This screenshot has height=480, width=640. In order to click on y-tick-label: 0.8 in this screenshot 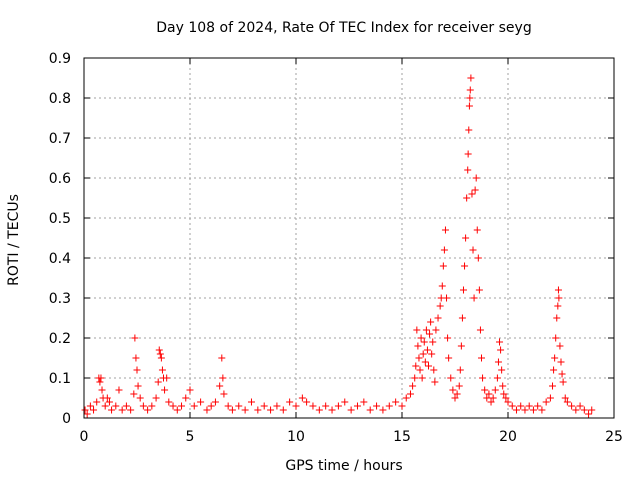, I will do `click(60, 99)`.